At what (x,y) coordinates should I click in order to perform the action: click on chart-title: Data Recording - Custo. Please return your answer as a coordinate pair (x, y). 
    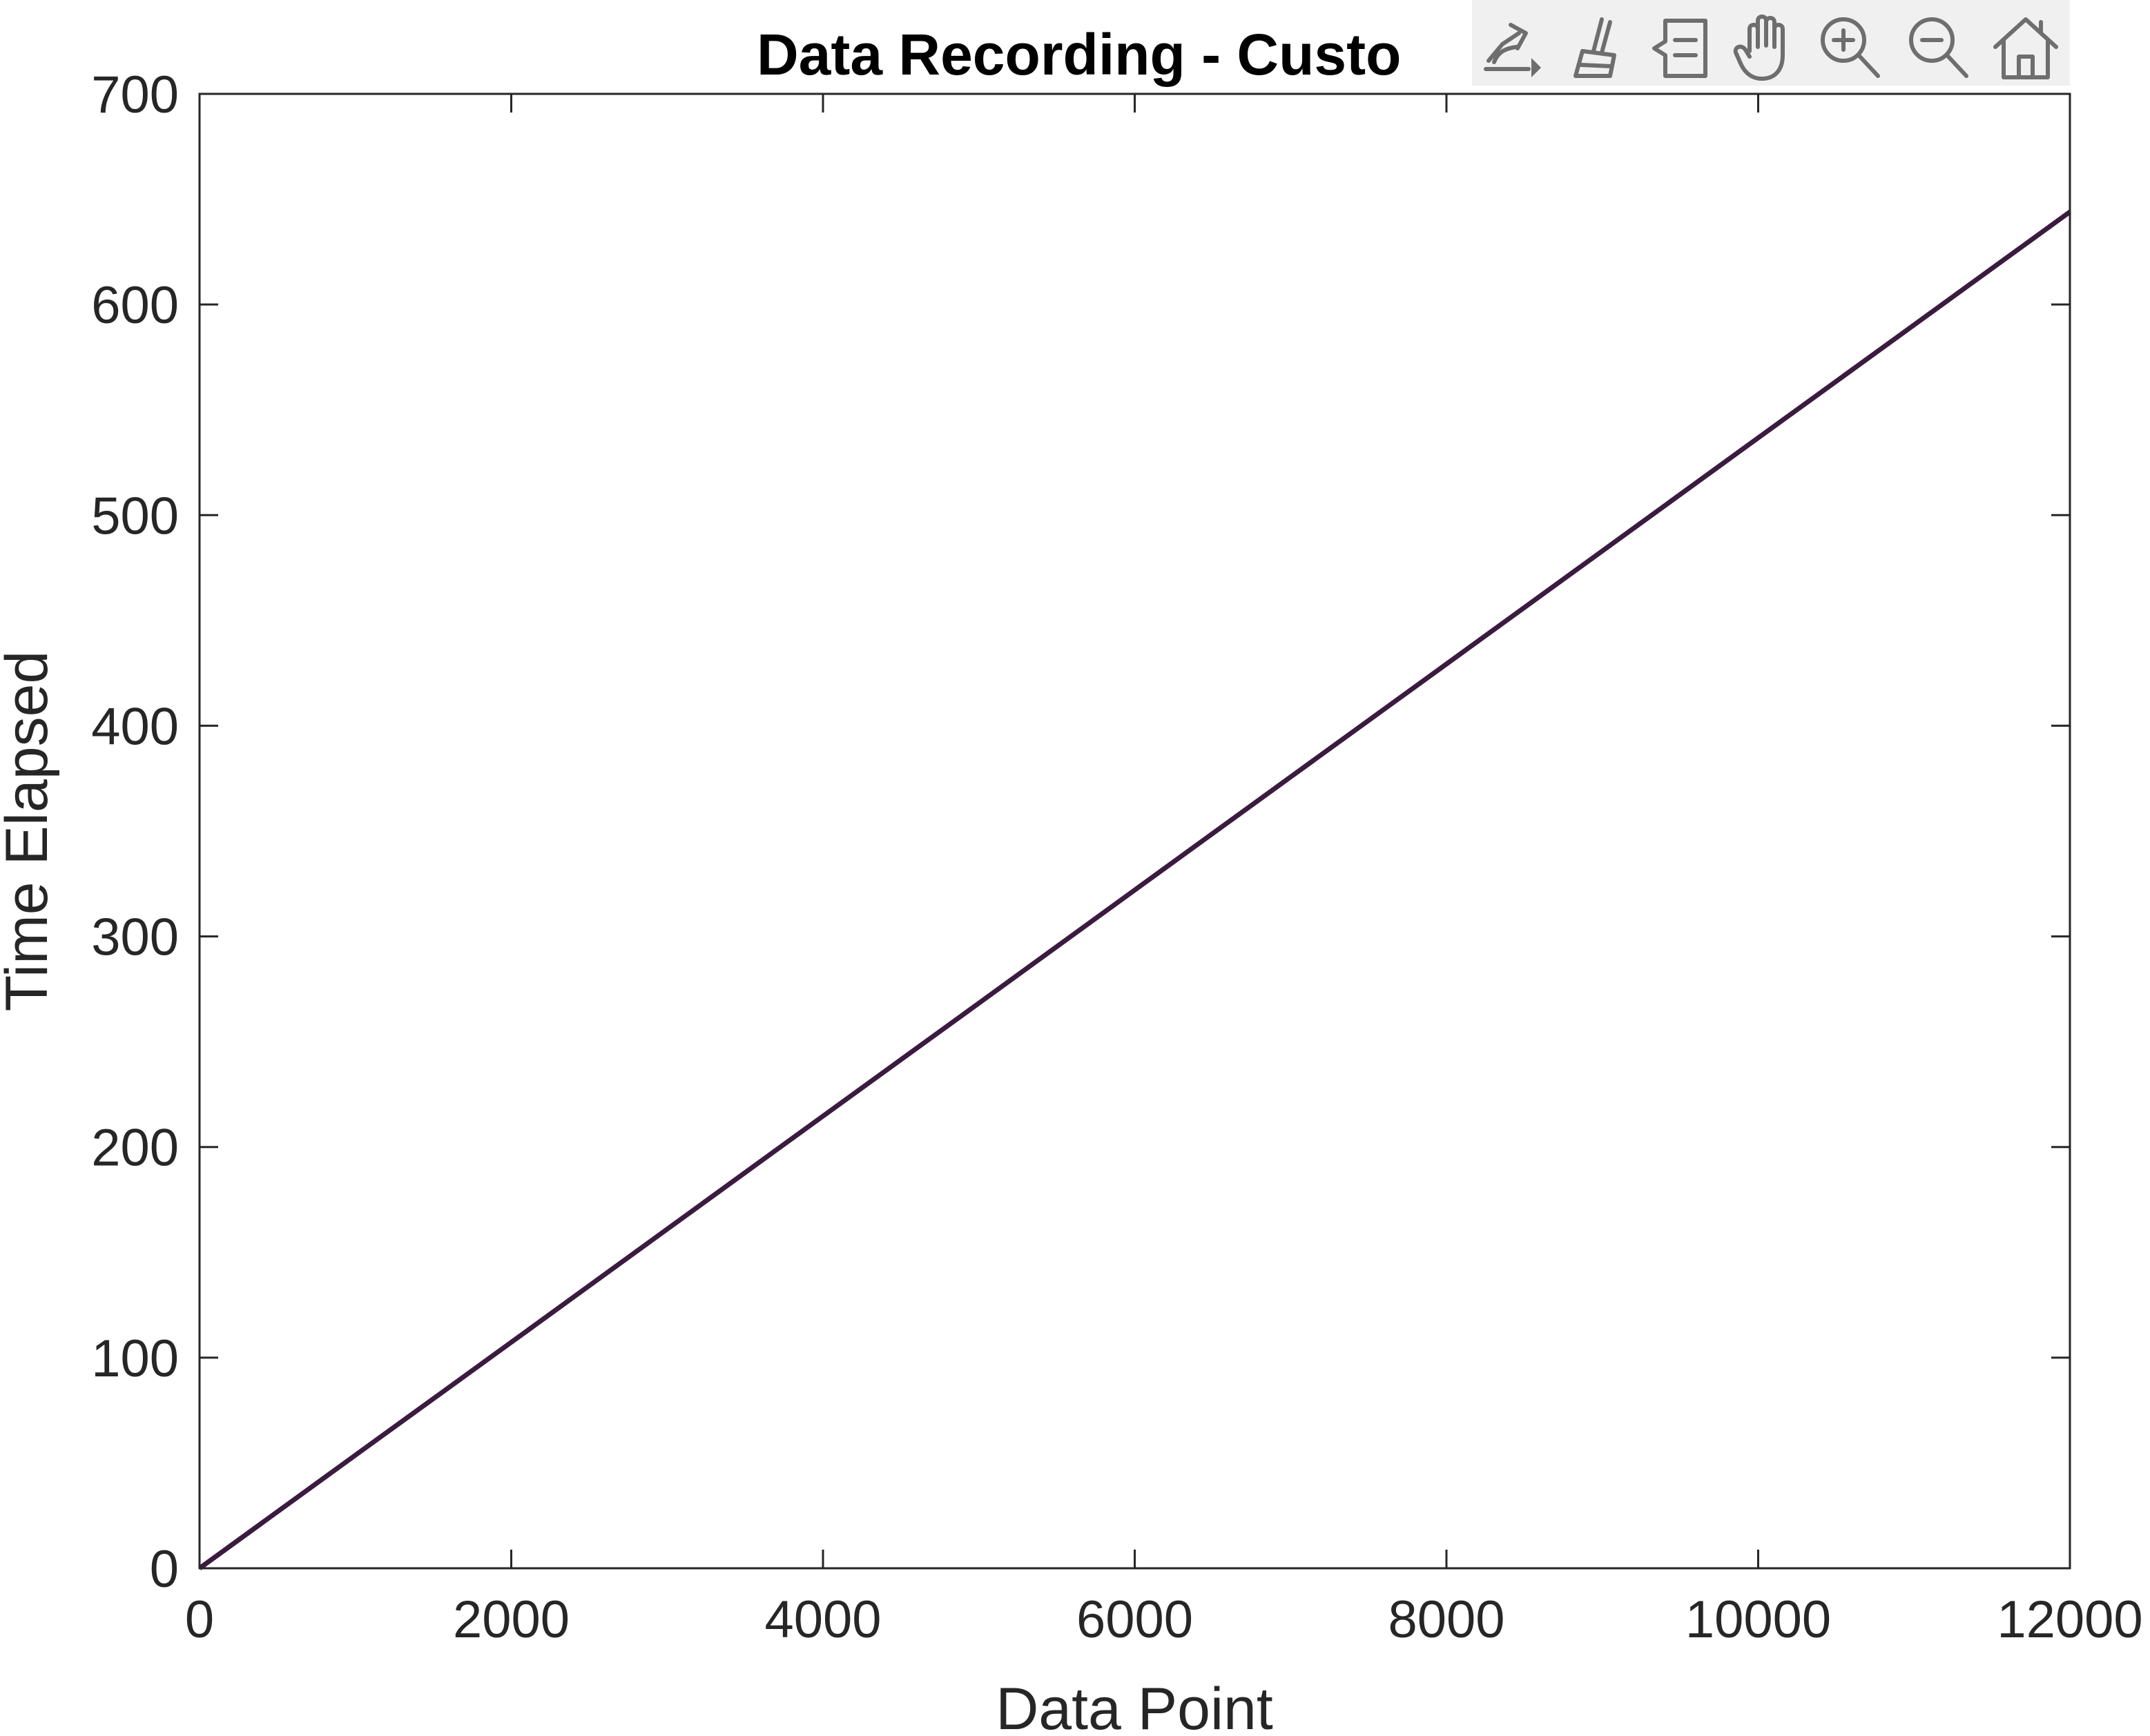
    Looking at the image, I should click on (1079, 54).